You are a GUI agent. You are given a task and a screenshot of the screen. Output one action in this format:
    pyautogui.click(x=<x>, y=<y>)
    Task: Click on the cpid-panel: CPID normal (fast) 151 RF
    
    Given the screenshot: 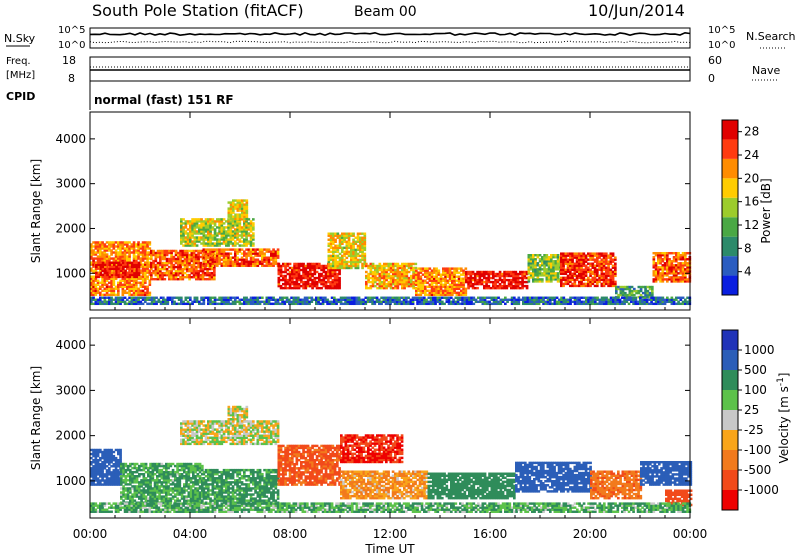 What is the action you would take?
    pyautogui.click(x=120, y=95)
    